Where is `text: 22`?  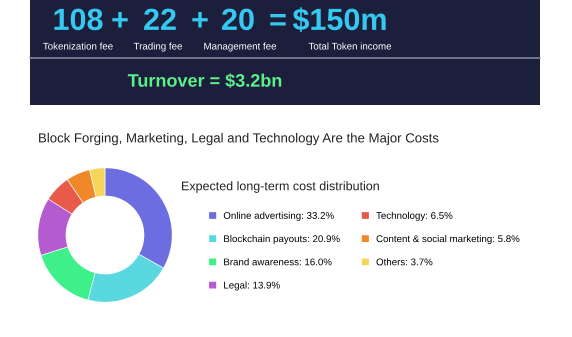 text: 22 is located at coordinates (160, 19).